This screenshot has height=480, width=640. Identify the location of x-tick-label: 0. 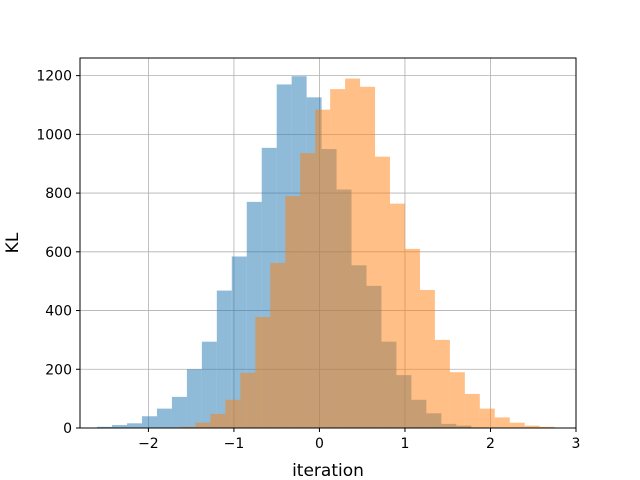
(319, 444).